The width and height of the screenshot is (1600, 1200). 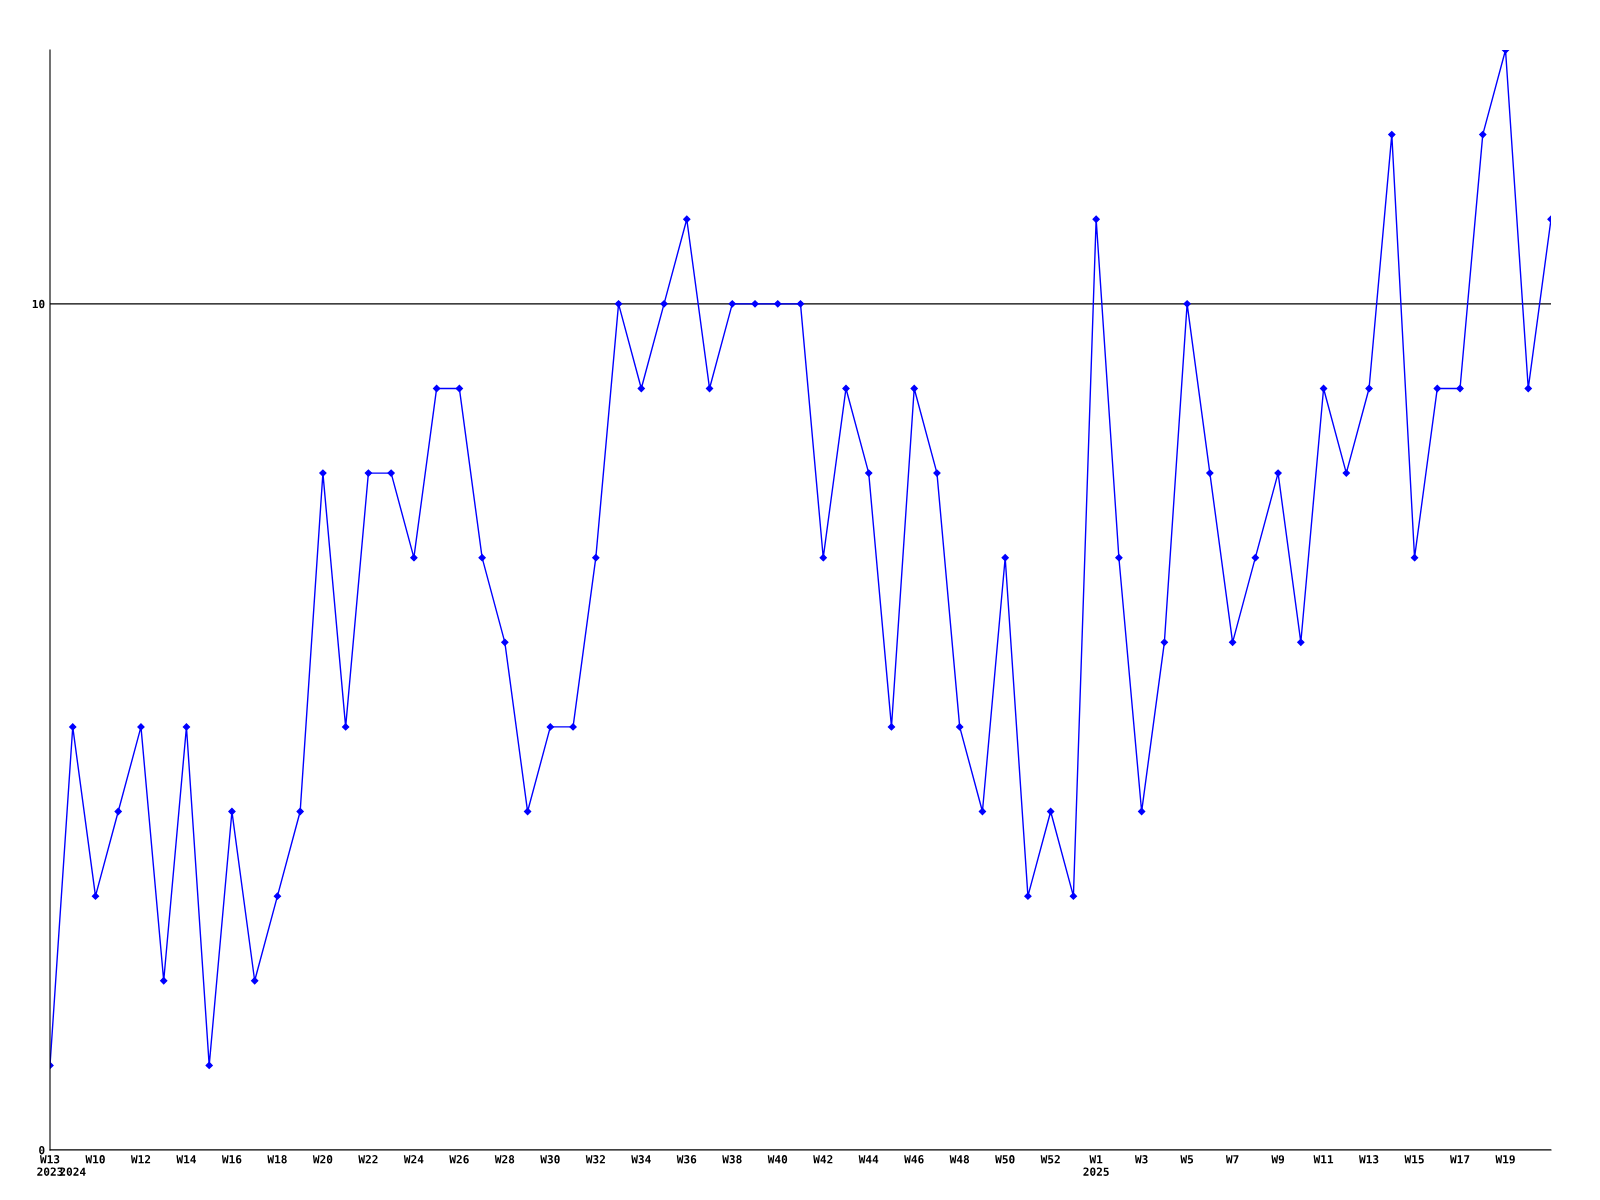 What do you see at coordinates (959, 1159) in the screenshot?
I see `x-tick-label: W48` at bounding box center [959, 1159].